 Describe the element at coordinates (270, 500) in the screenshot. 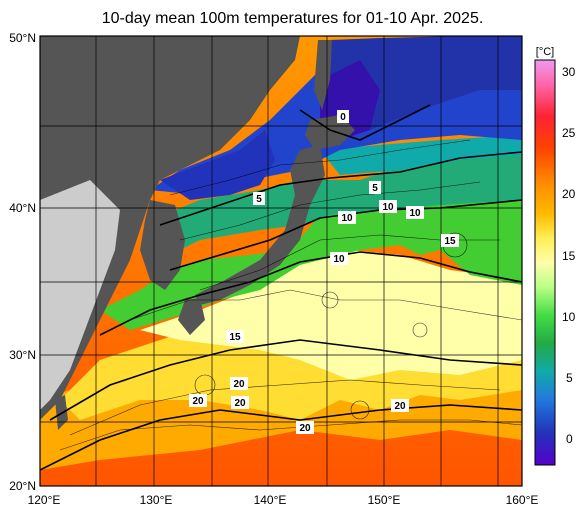

I see `lon-label: 140°E` at that location.